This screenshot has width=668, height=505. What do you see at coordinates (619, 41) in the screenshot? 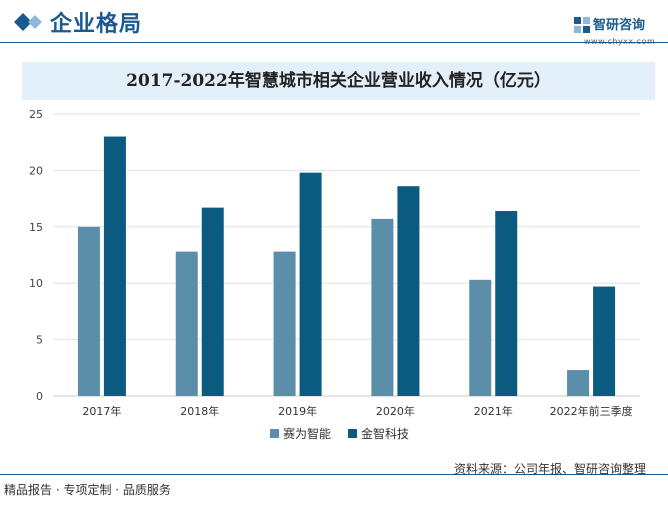
I see `brand-url: www.chyxx.com` at bounding box center [619, 41].